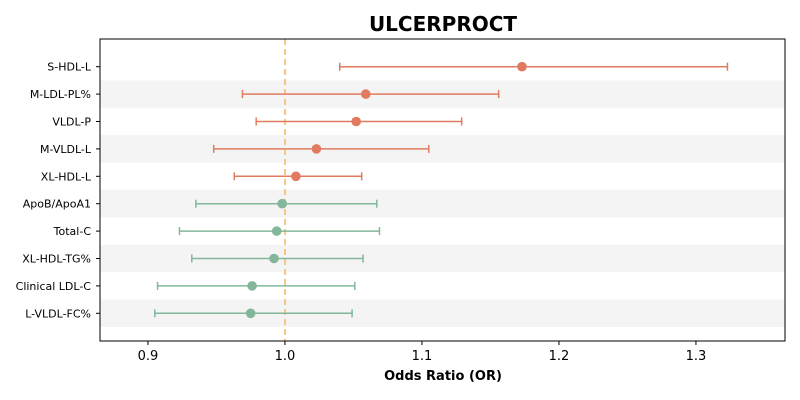 This screenshot has width=800, height=400. I want to click on x-tick-label: 1.1, so click(422, 356).